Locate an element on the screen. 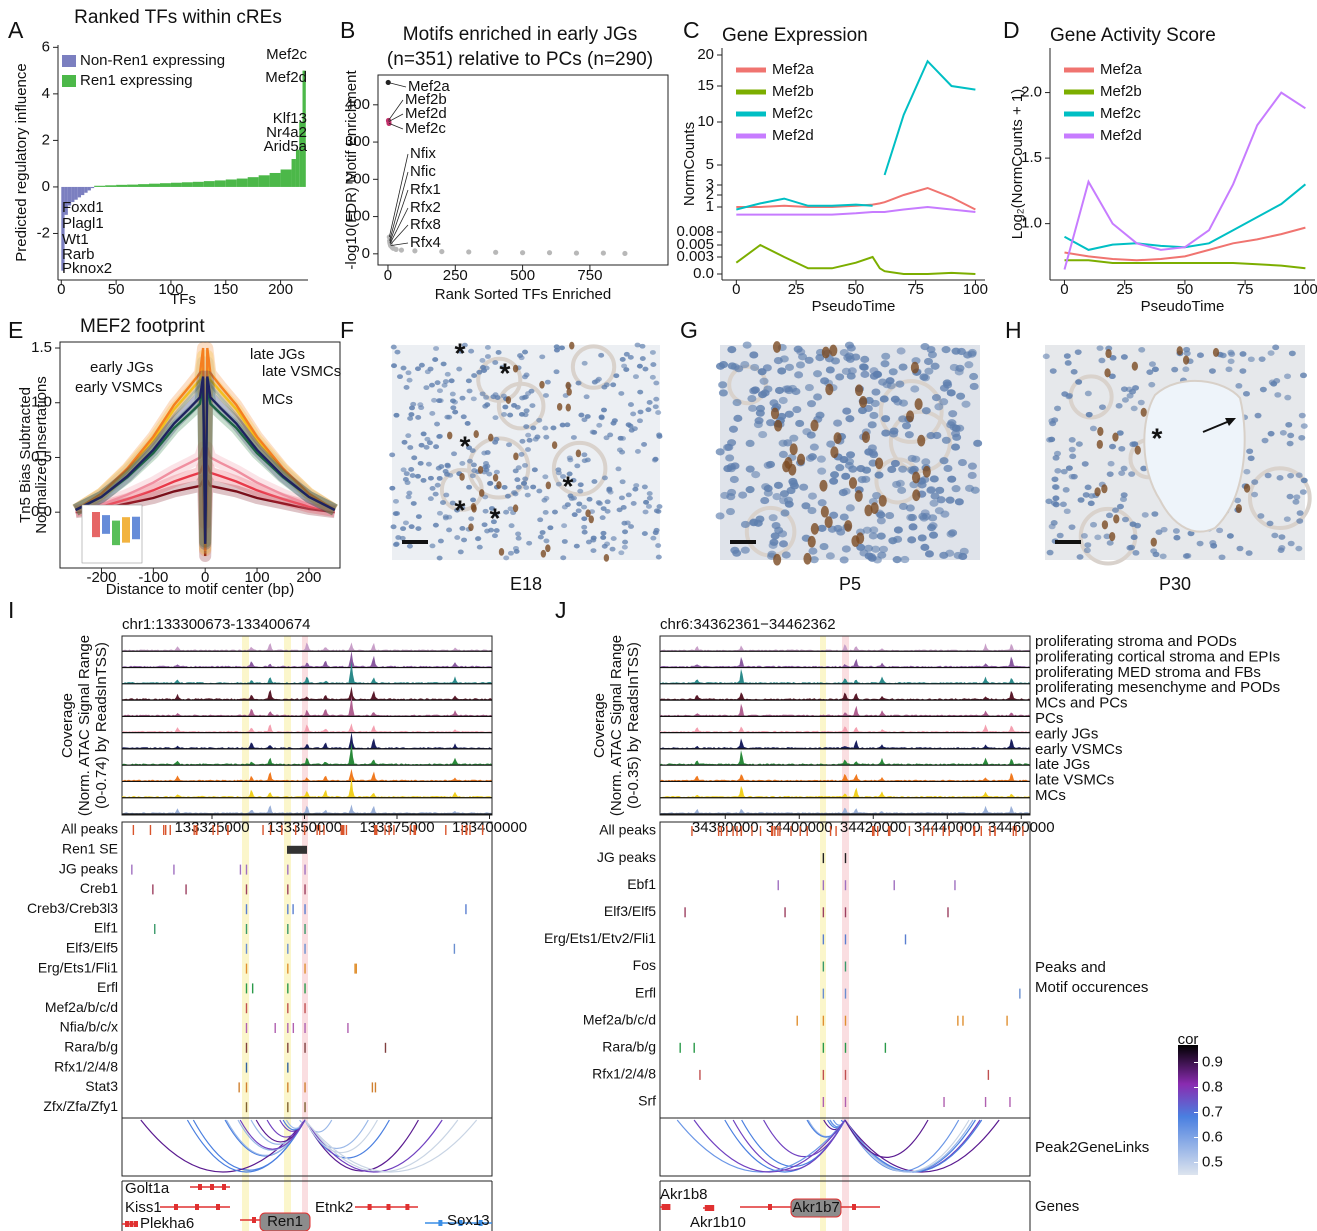 The image size is (1317, 1231). x-tick-label: 100 is located at coordinates (170, 289).